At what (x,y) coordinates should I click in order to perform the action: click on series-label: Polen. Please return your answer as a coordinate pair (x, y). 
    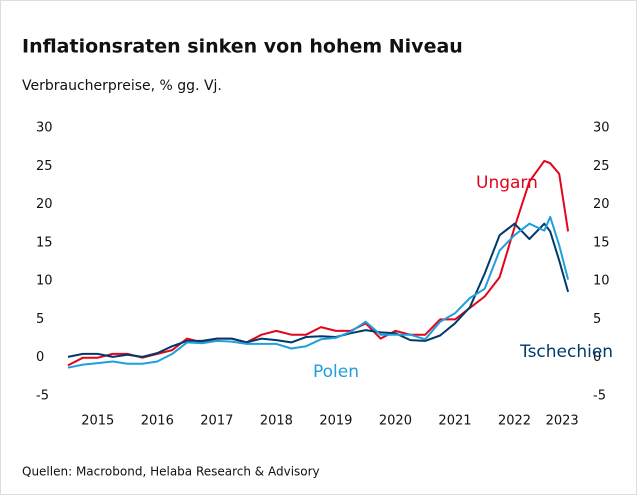
    Looking at the image, I should click on (336, 372).